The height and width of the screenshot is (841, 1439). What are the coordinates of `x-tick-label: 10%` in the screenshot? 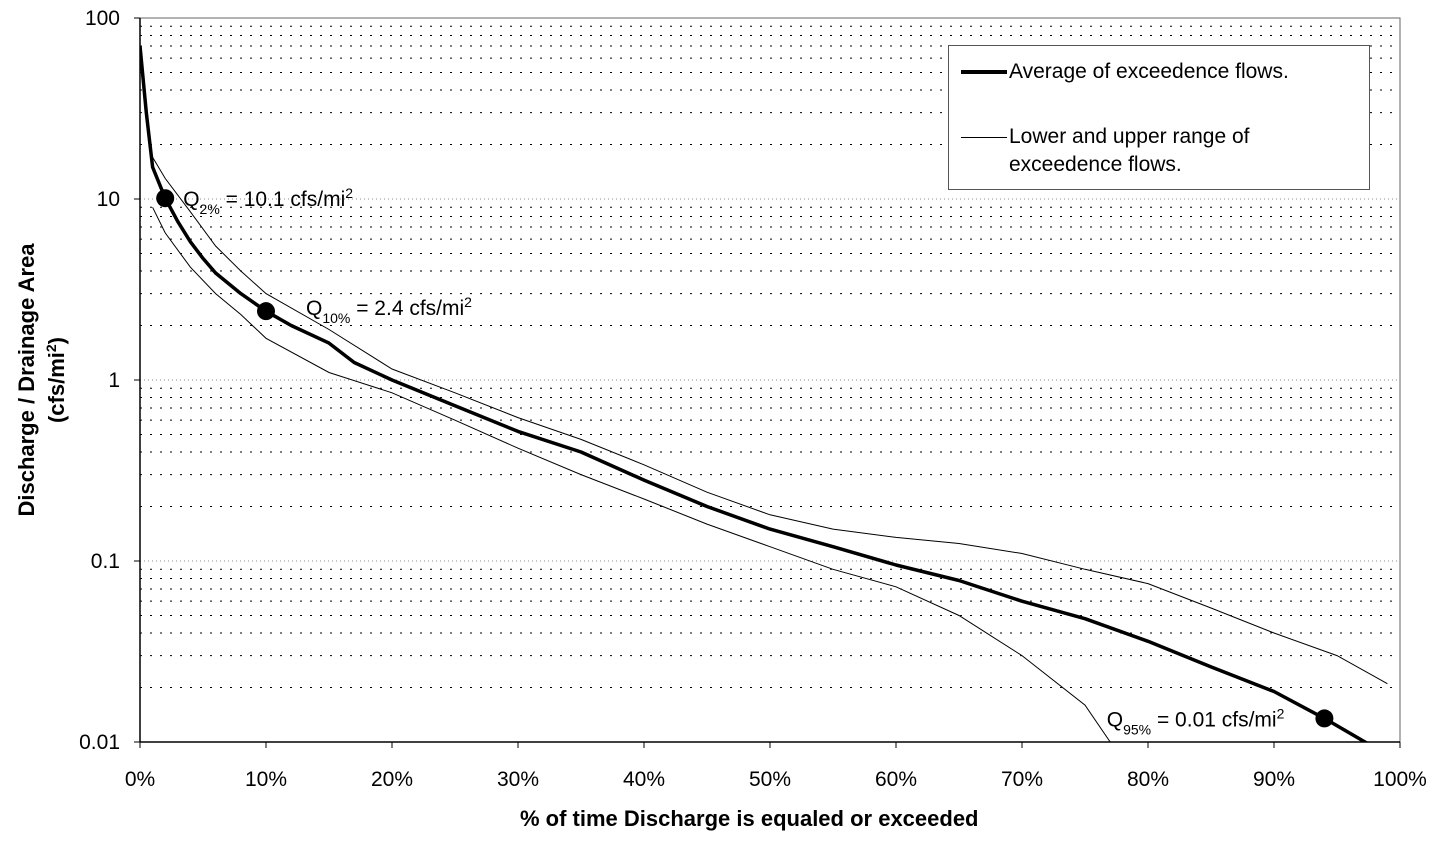 It's located at (266, 779).